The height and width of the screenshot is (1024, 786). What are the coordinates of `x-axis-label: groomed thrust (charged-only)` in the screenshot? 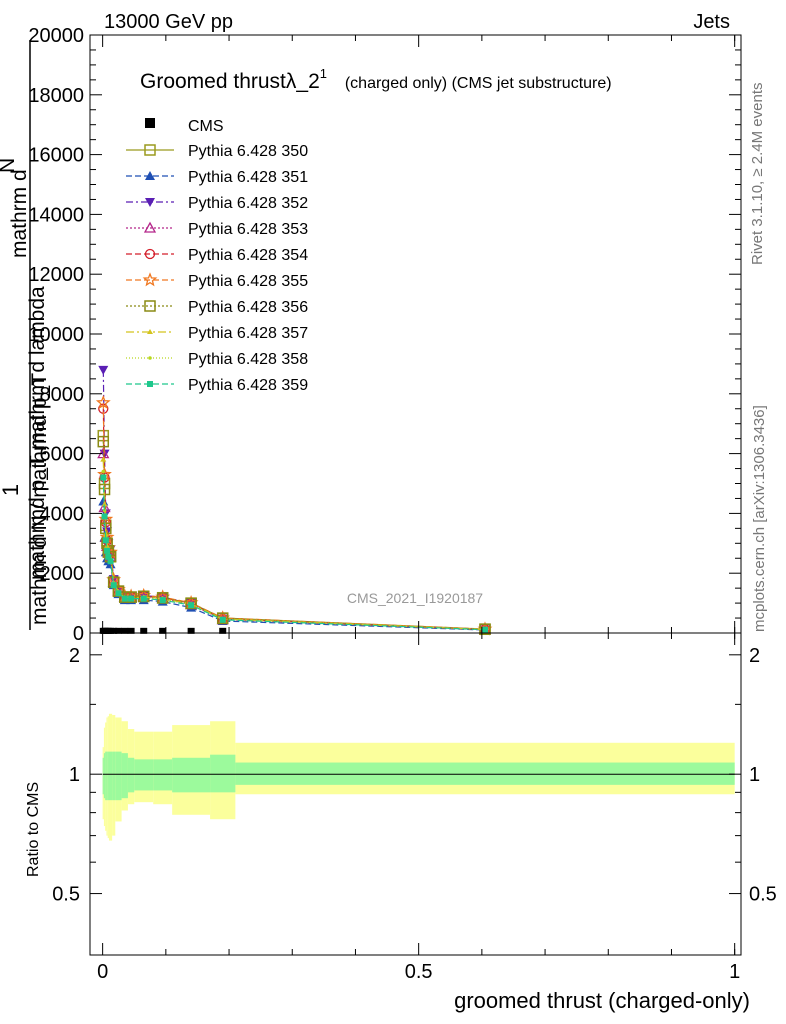 It's located at (602, 1000).